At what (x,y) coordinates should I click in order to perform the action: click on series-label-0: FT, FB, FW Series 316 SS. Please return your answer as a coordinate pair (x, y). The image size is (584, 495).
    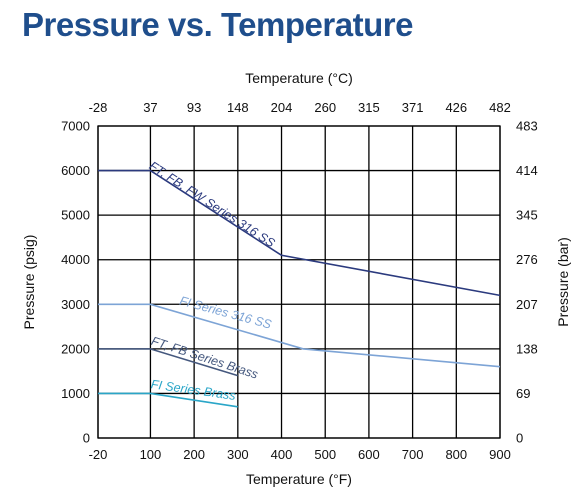
    Looking at the image, I should click on (212, 205).